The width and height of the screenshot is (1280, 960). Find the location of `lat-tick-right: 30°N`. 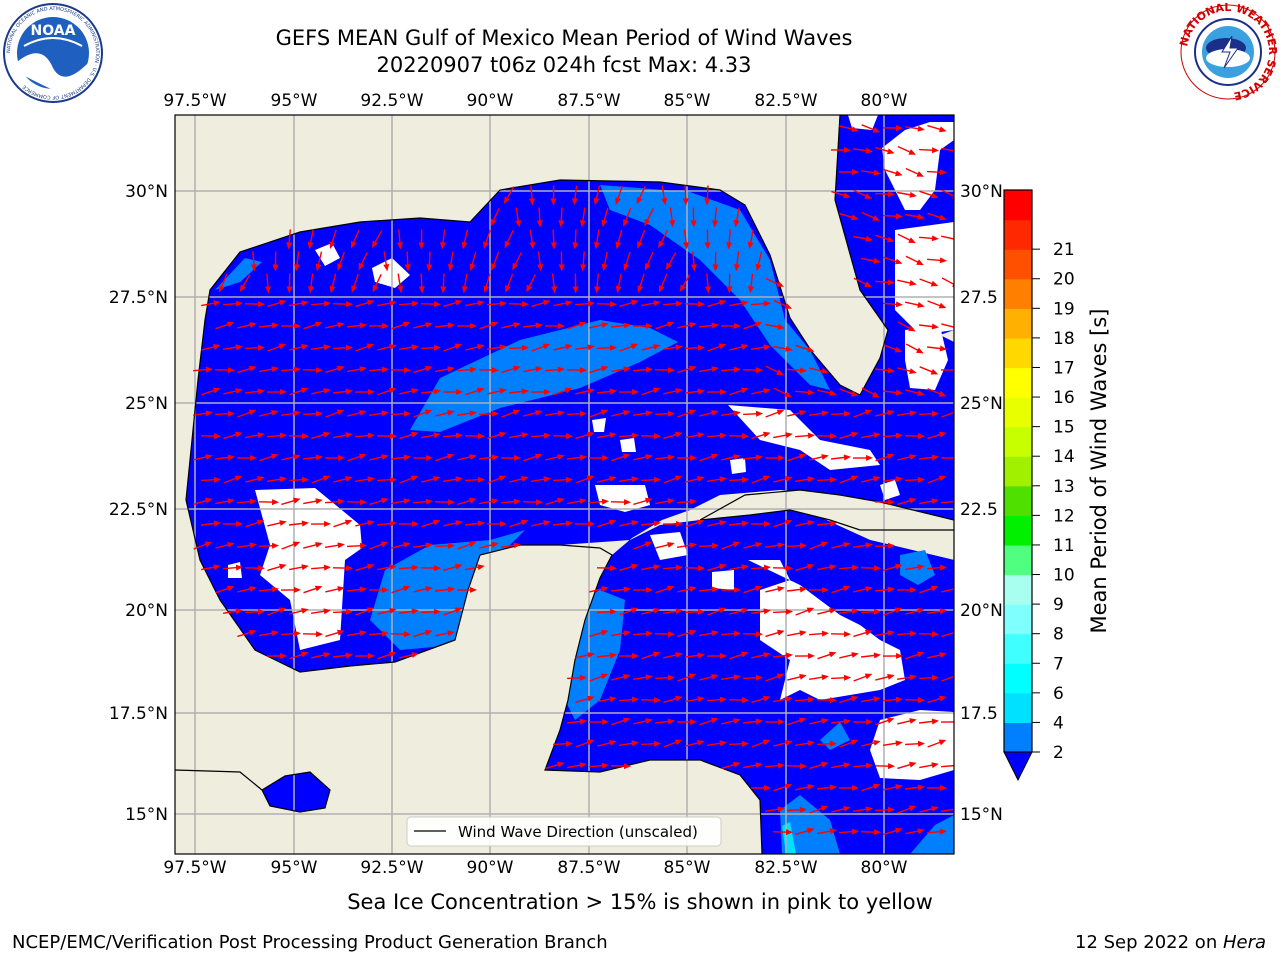

lat-tick-right: 30°N is located at coordinates (981, 192).